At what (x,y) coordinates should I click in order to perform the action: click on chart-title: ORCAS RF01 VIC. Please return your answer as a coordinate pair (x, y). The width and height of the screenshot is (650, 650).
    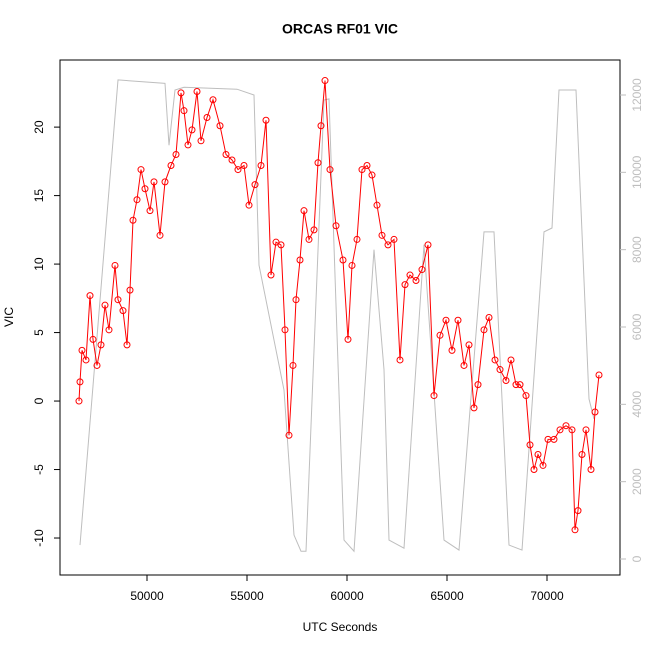
    Looking at the image, I should click on (340, 29).